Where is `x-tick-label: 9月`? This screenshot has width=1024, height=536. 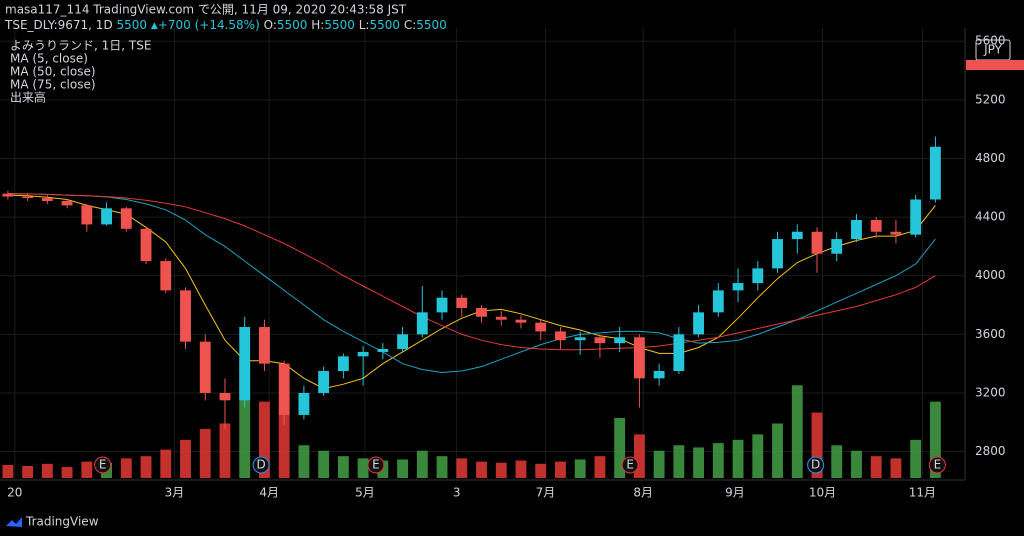 x-tick-label: 9月 is located at coordinates (735, 493).